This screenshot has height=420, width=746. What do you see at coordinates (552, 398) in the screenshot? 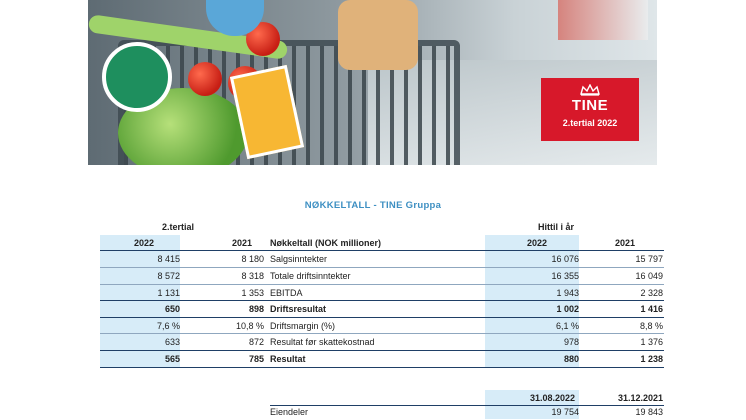
I see `balance-header-date-1: 31.08.2022` at bounding box center [552, 398].